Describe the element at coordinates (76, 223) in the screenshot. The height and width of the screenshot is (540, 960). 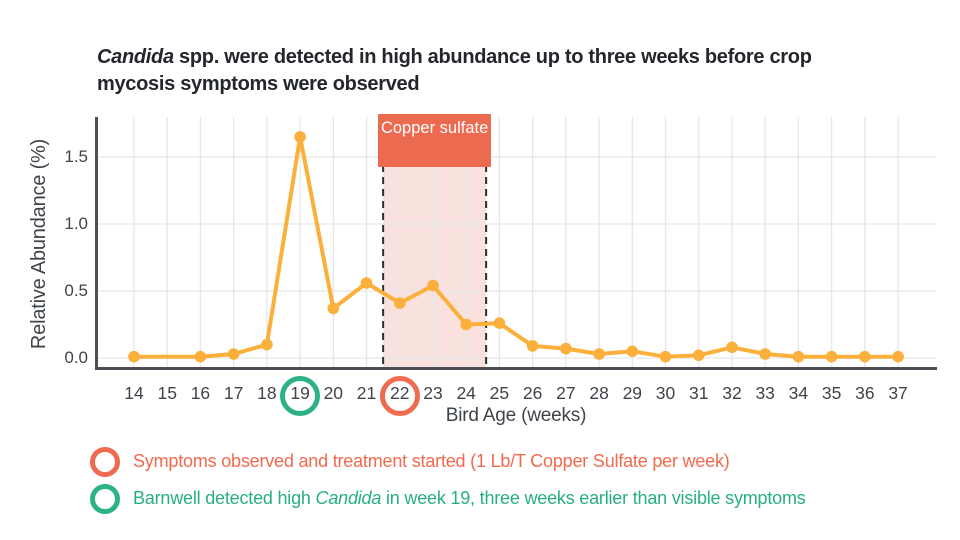
I see `y-tick-1.0: 1.0` at that location.